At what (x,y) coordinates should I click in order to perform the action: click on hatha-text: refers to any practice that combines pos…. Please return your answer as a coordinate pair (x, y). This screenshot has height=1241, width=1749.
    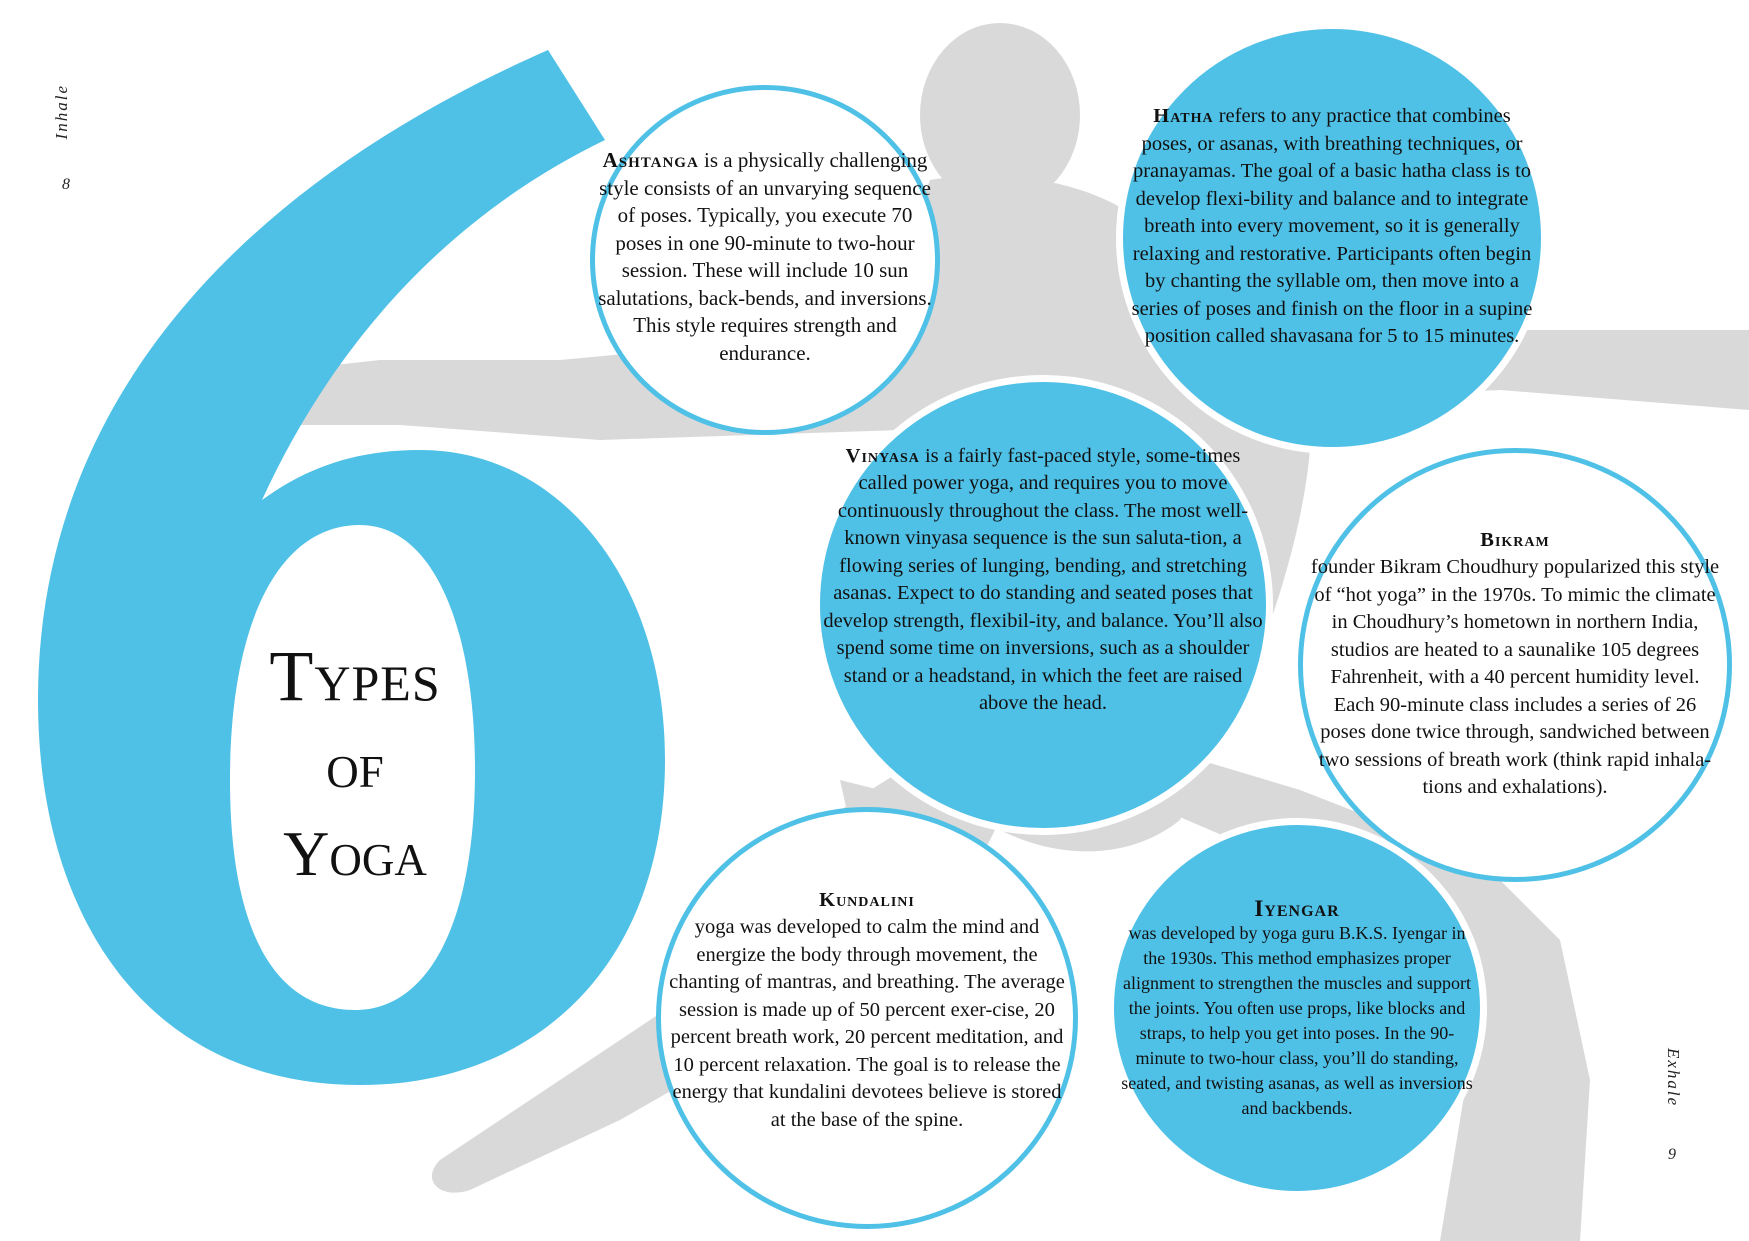
    Looking at the image, I should click on (1332, 226).